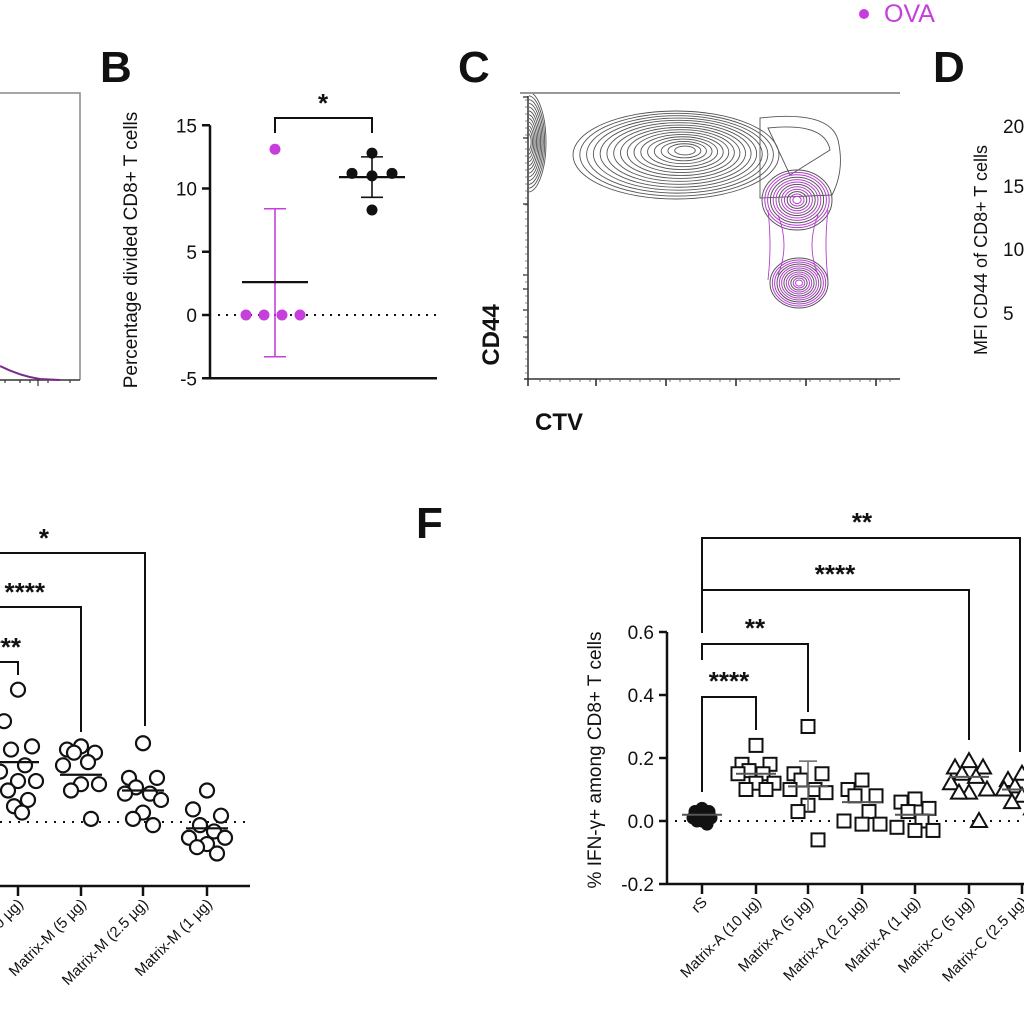  Describe the element at coordinates (1013, 187) in the screenshot. I see `panel-d-y-tick-label: 15` at that location.